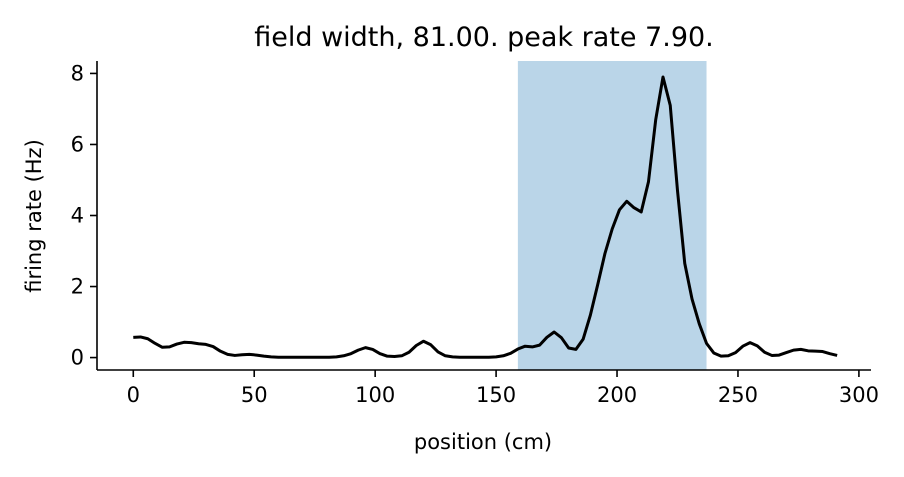 This screenshot has height=477, width=904. What do you see at coordinates (77, 144) in the screenshot?
I see `y-tick-label-6: 6` at bounding box center [77, 144].